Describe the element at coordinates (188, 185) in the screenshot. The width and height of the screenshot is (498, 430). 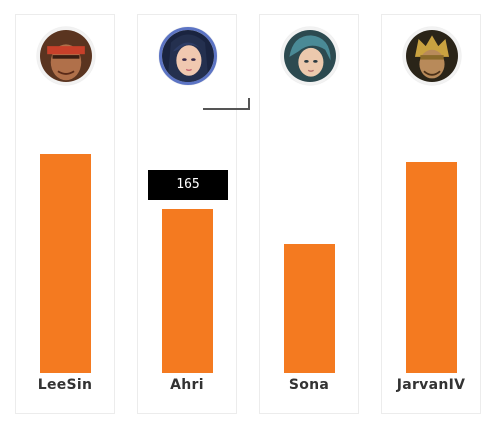
I see `value-tooltip: 165` at that location.